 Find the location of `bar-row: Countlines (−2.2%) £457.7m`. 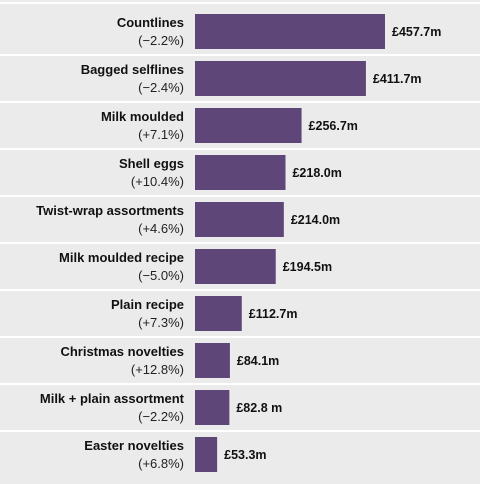

bar-row: Countlines (−2.2%) £457.7m is located at coordinates (279, 31).